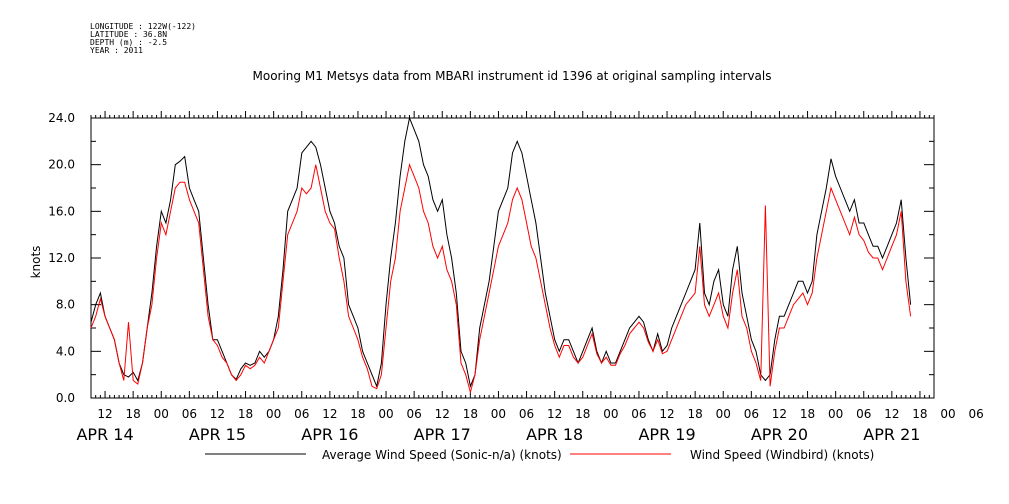  I want to click on y-tick-label: 24.0, so click(61, 118).